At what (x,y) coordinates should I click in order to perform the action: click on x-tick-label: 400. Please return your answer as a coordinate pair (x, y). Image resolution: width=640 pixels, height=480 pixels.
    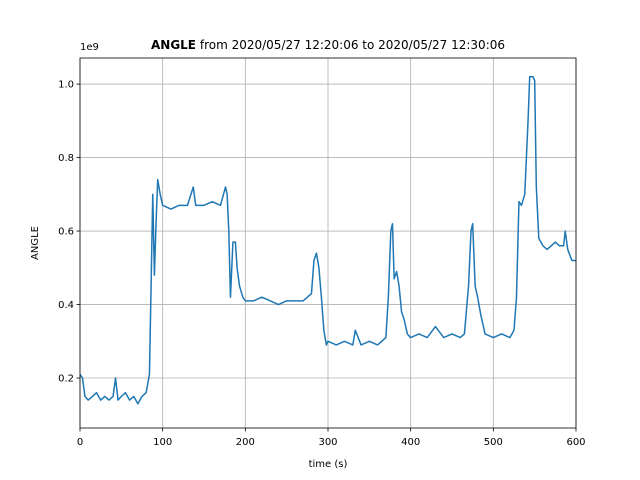
    Looking at the image, I should click on (410, 442).